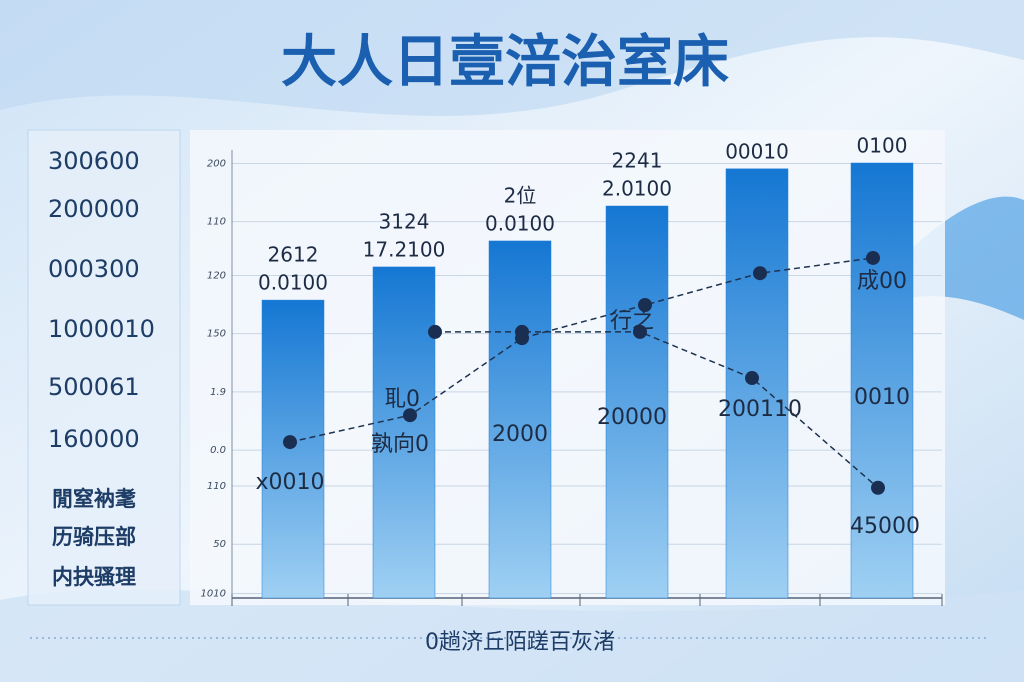  What do you see at coordinates (520, 195) in the screenshot?
I see `bar-label: 2位` at bounding box center [520, 195].